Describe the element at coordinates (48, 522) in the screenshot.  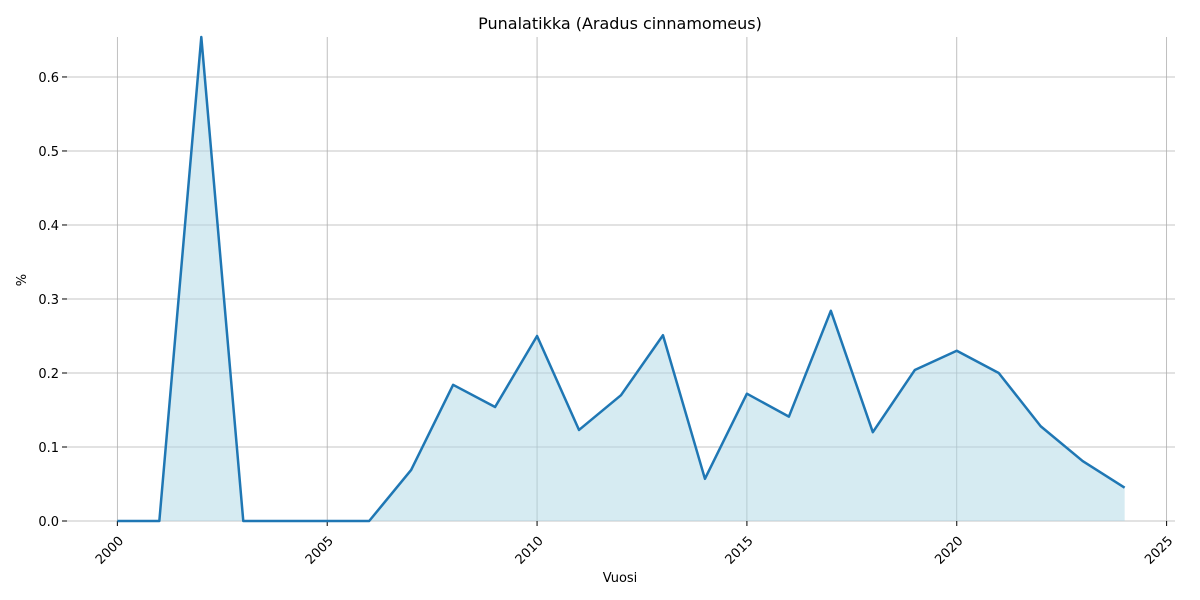
I see `y-tick-label: 0.0` at that location.